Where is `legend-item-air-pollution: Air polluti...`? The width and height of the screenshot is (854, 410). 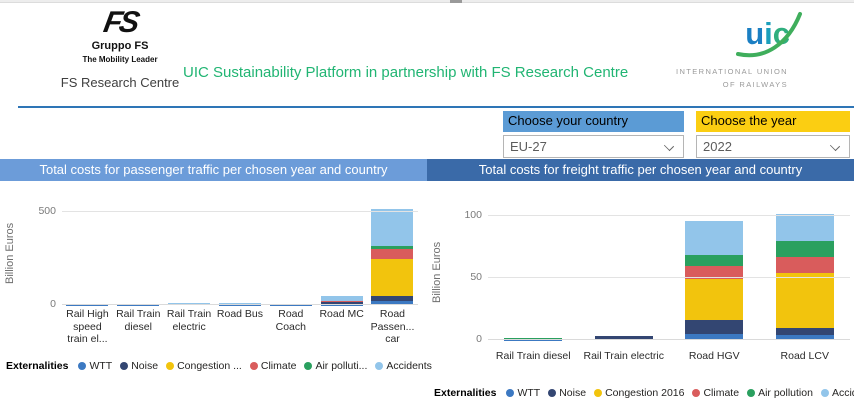 legend-item-air-pollution: Air polluti... is located at coordinates (335, 366).